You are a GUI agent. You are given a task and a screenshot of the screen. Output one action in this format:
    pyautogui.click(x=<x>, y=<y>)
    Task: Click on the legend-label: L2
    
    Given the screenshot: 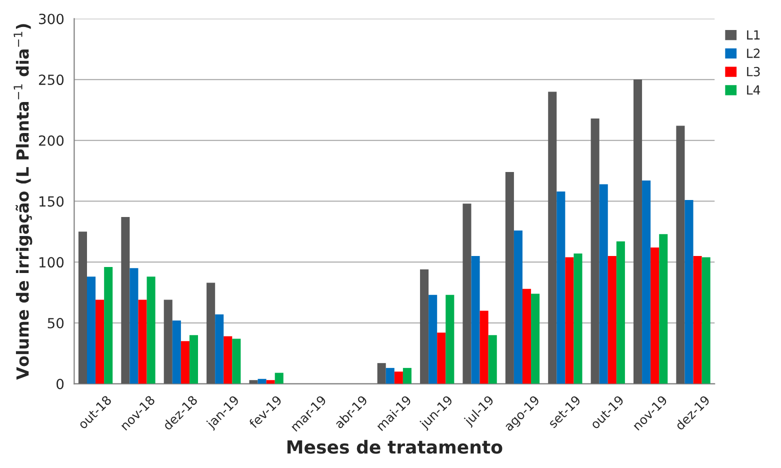 What is the action you would take?
    pyautogui.click(x=753, y=53)
    